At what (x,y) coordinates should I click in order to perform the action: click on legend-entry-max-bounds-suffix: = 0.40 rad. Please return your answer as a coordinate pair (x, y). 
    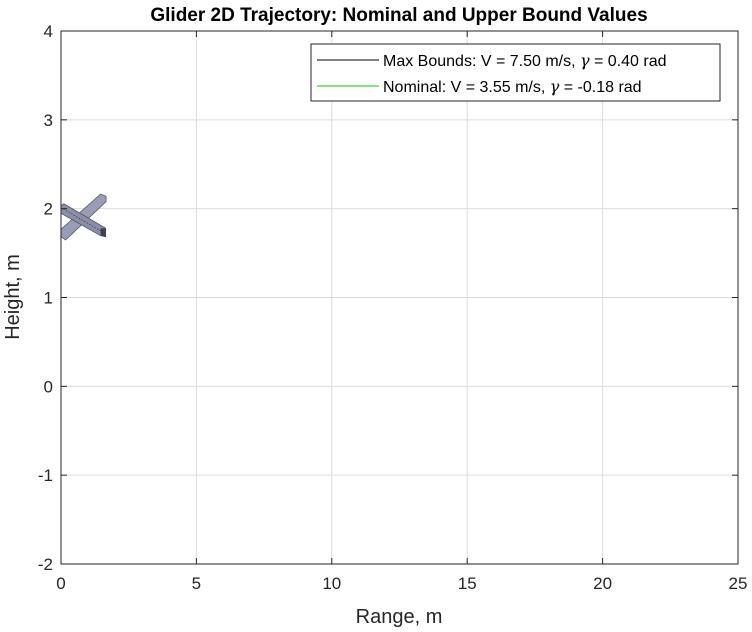
    Looking at the image, I should click on (628, 61).